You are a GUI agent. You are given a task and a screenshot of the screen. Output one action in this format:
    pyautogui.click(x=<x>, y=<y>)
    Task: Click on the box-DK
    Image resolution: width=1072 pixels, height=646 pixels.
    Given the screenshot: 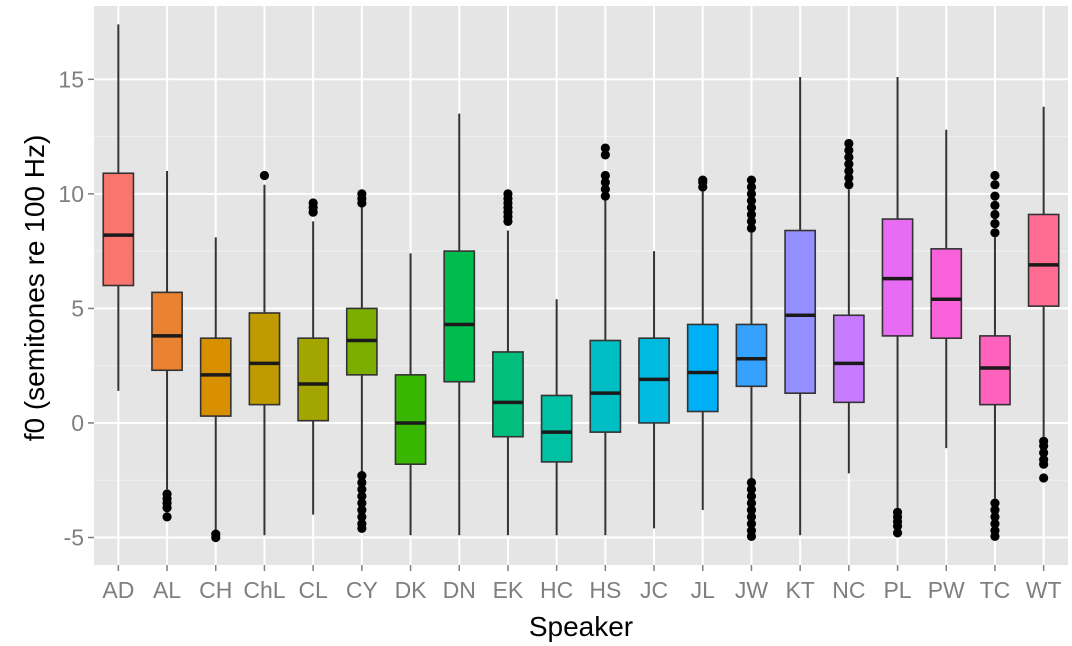 What is the action you would take?
    pyautogui.click(x=410, y=394)
    